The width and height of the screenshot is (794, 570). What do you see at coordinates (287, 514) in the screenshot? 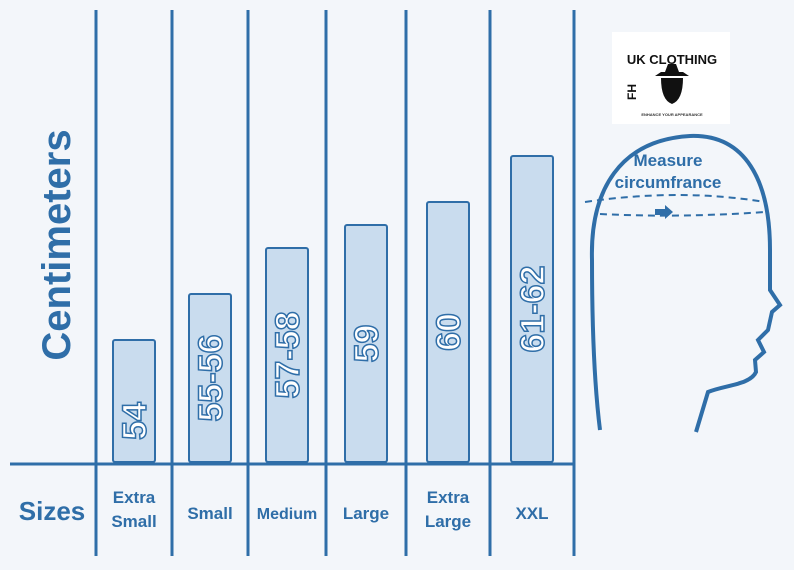
I see `category-label: Medium` at bounding box center [287, 514].